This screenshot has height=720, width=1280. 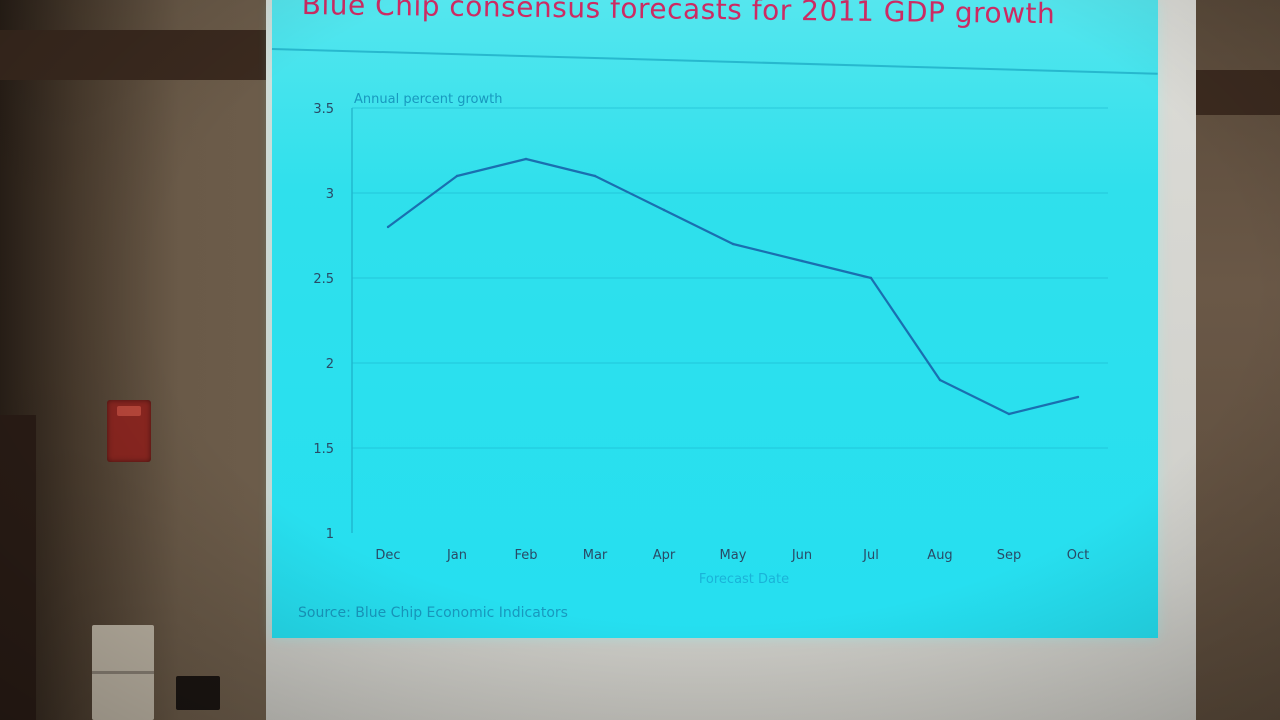 I want to click on y-tick-label: 3.5, so click(x=323, y=109).